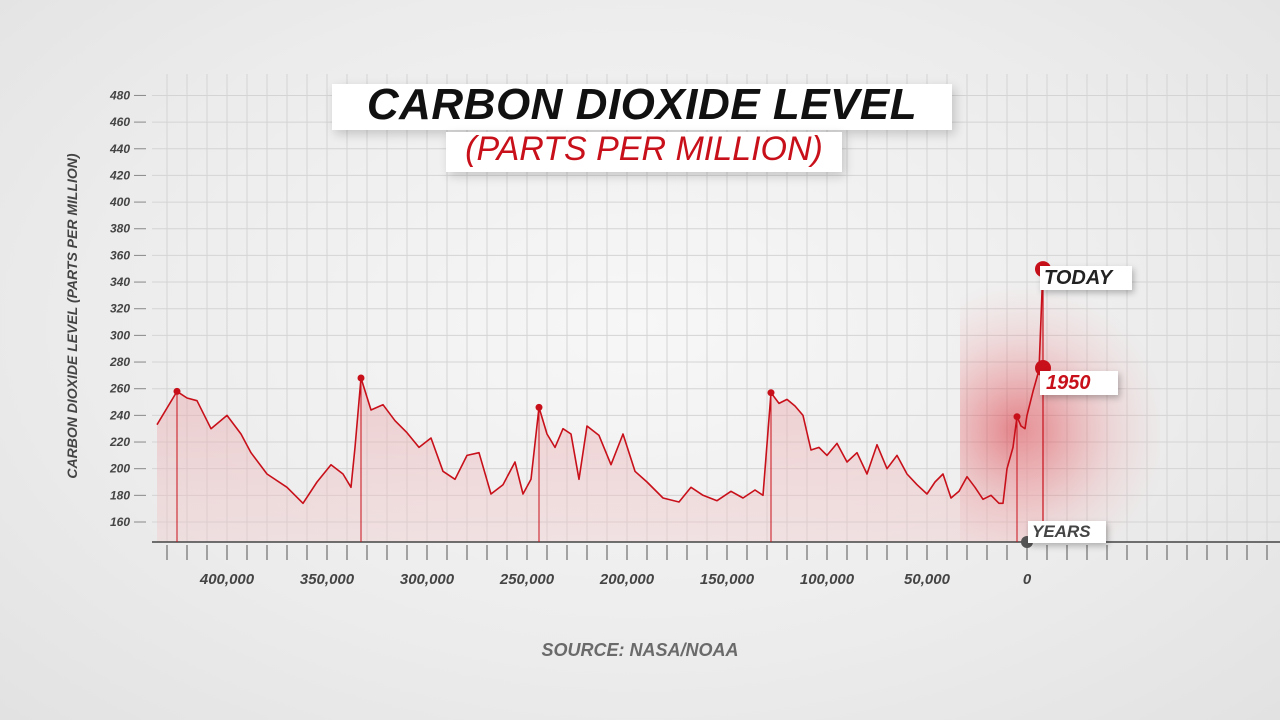  I want to click on x-tick-label: 250,000, so click(527, 579).